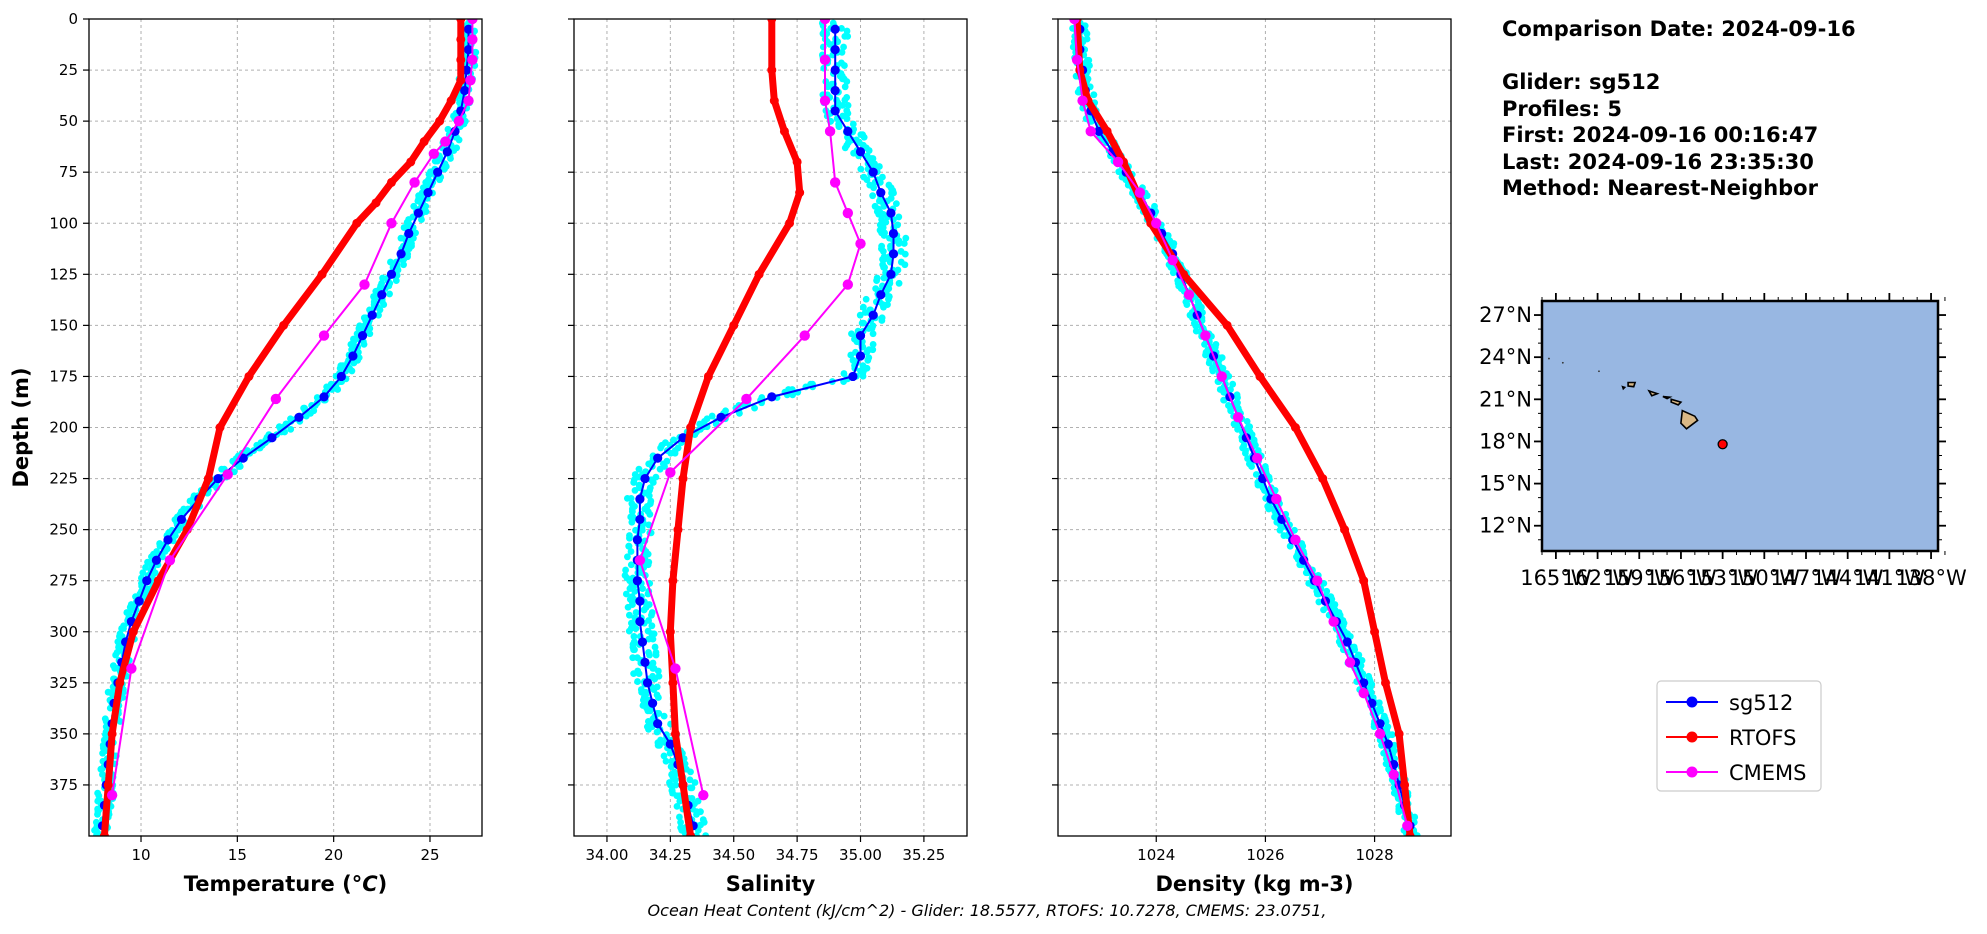 This screenshot has width=1987, height=934. Describe the element at coordinates (237, 855) in the screenshot. I see `x-tick-label: 15` at that location.